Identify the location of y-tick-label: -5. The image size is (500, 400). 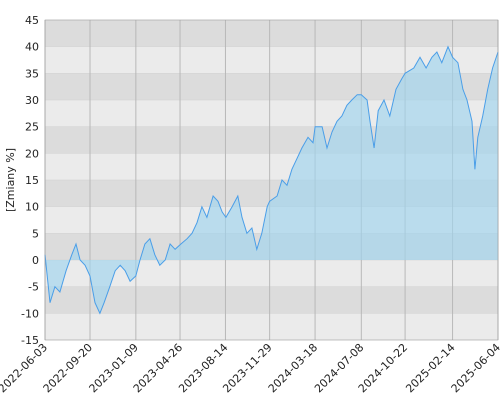
(33, 287).